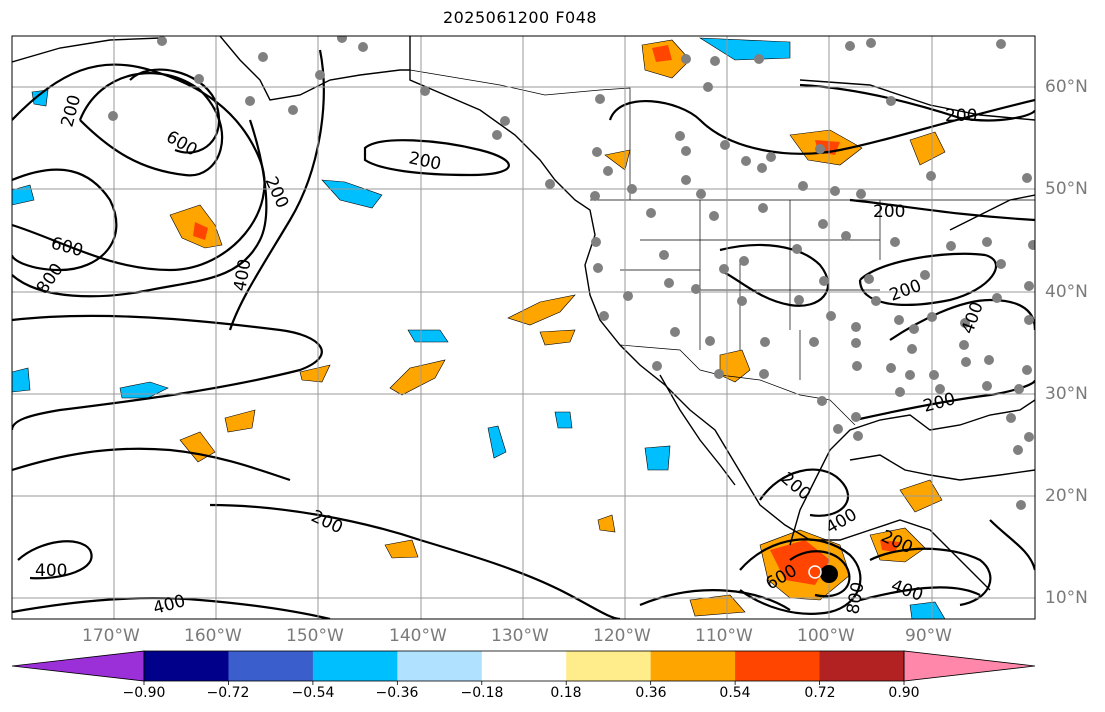 This screenshot has width=1105, height=712. I want to click on colorbar, so click(523, 667).